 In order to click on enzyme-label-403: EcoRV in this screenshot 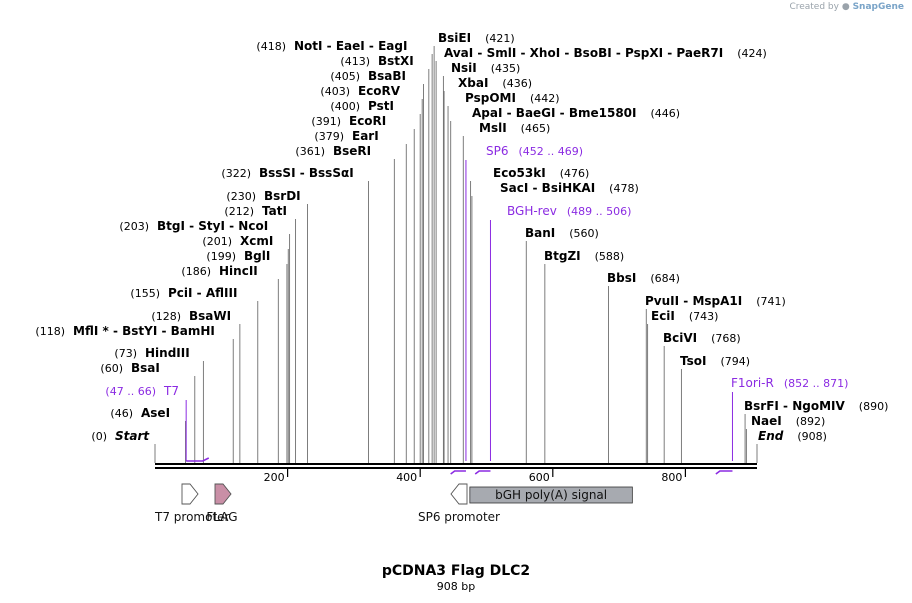, I will do `click(379, 91)`.